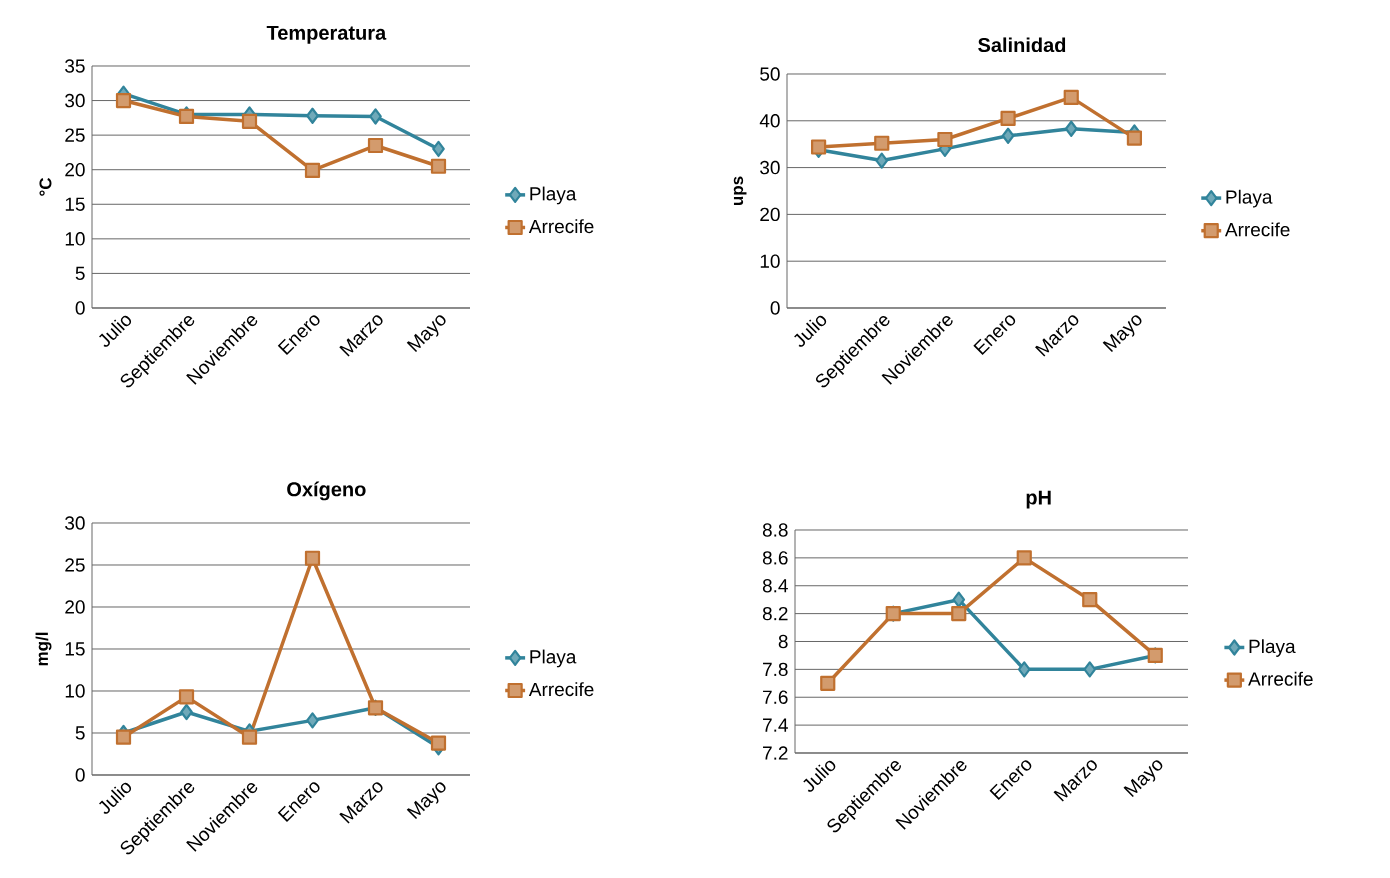 Image resolution: width=1390 pixels, height=878 pixels. What do you see at coordinates (43, 649) in the screenshot?
I see `y-axis-title: mg/l` at bounding box center [43, 649].